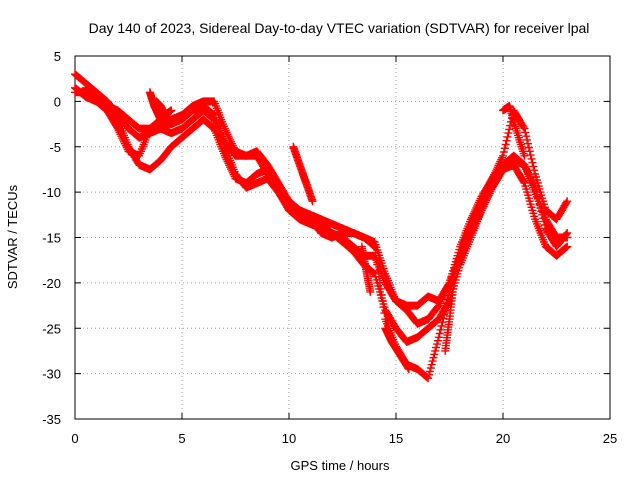 Image resolution: width=640 pixels, height=480 pixels. Describe the element at coordinates (12, 236) in the screenshot. I see `y-axis-label: SDTVAR / TECUs` at that location.